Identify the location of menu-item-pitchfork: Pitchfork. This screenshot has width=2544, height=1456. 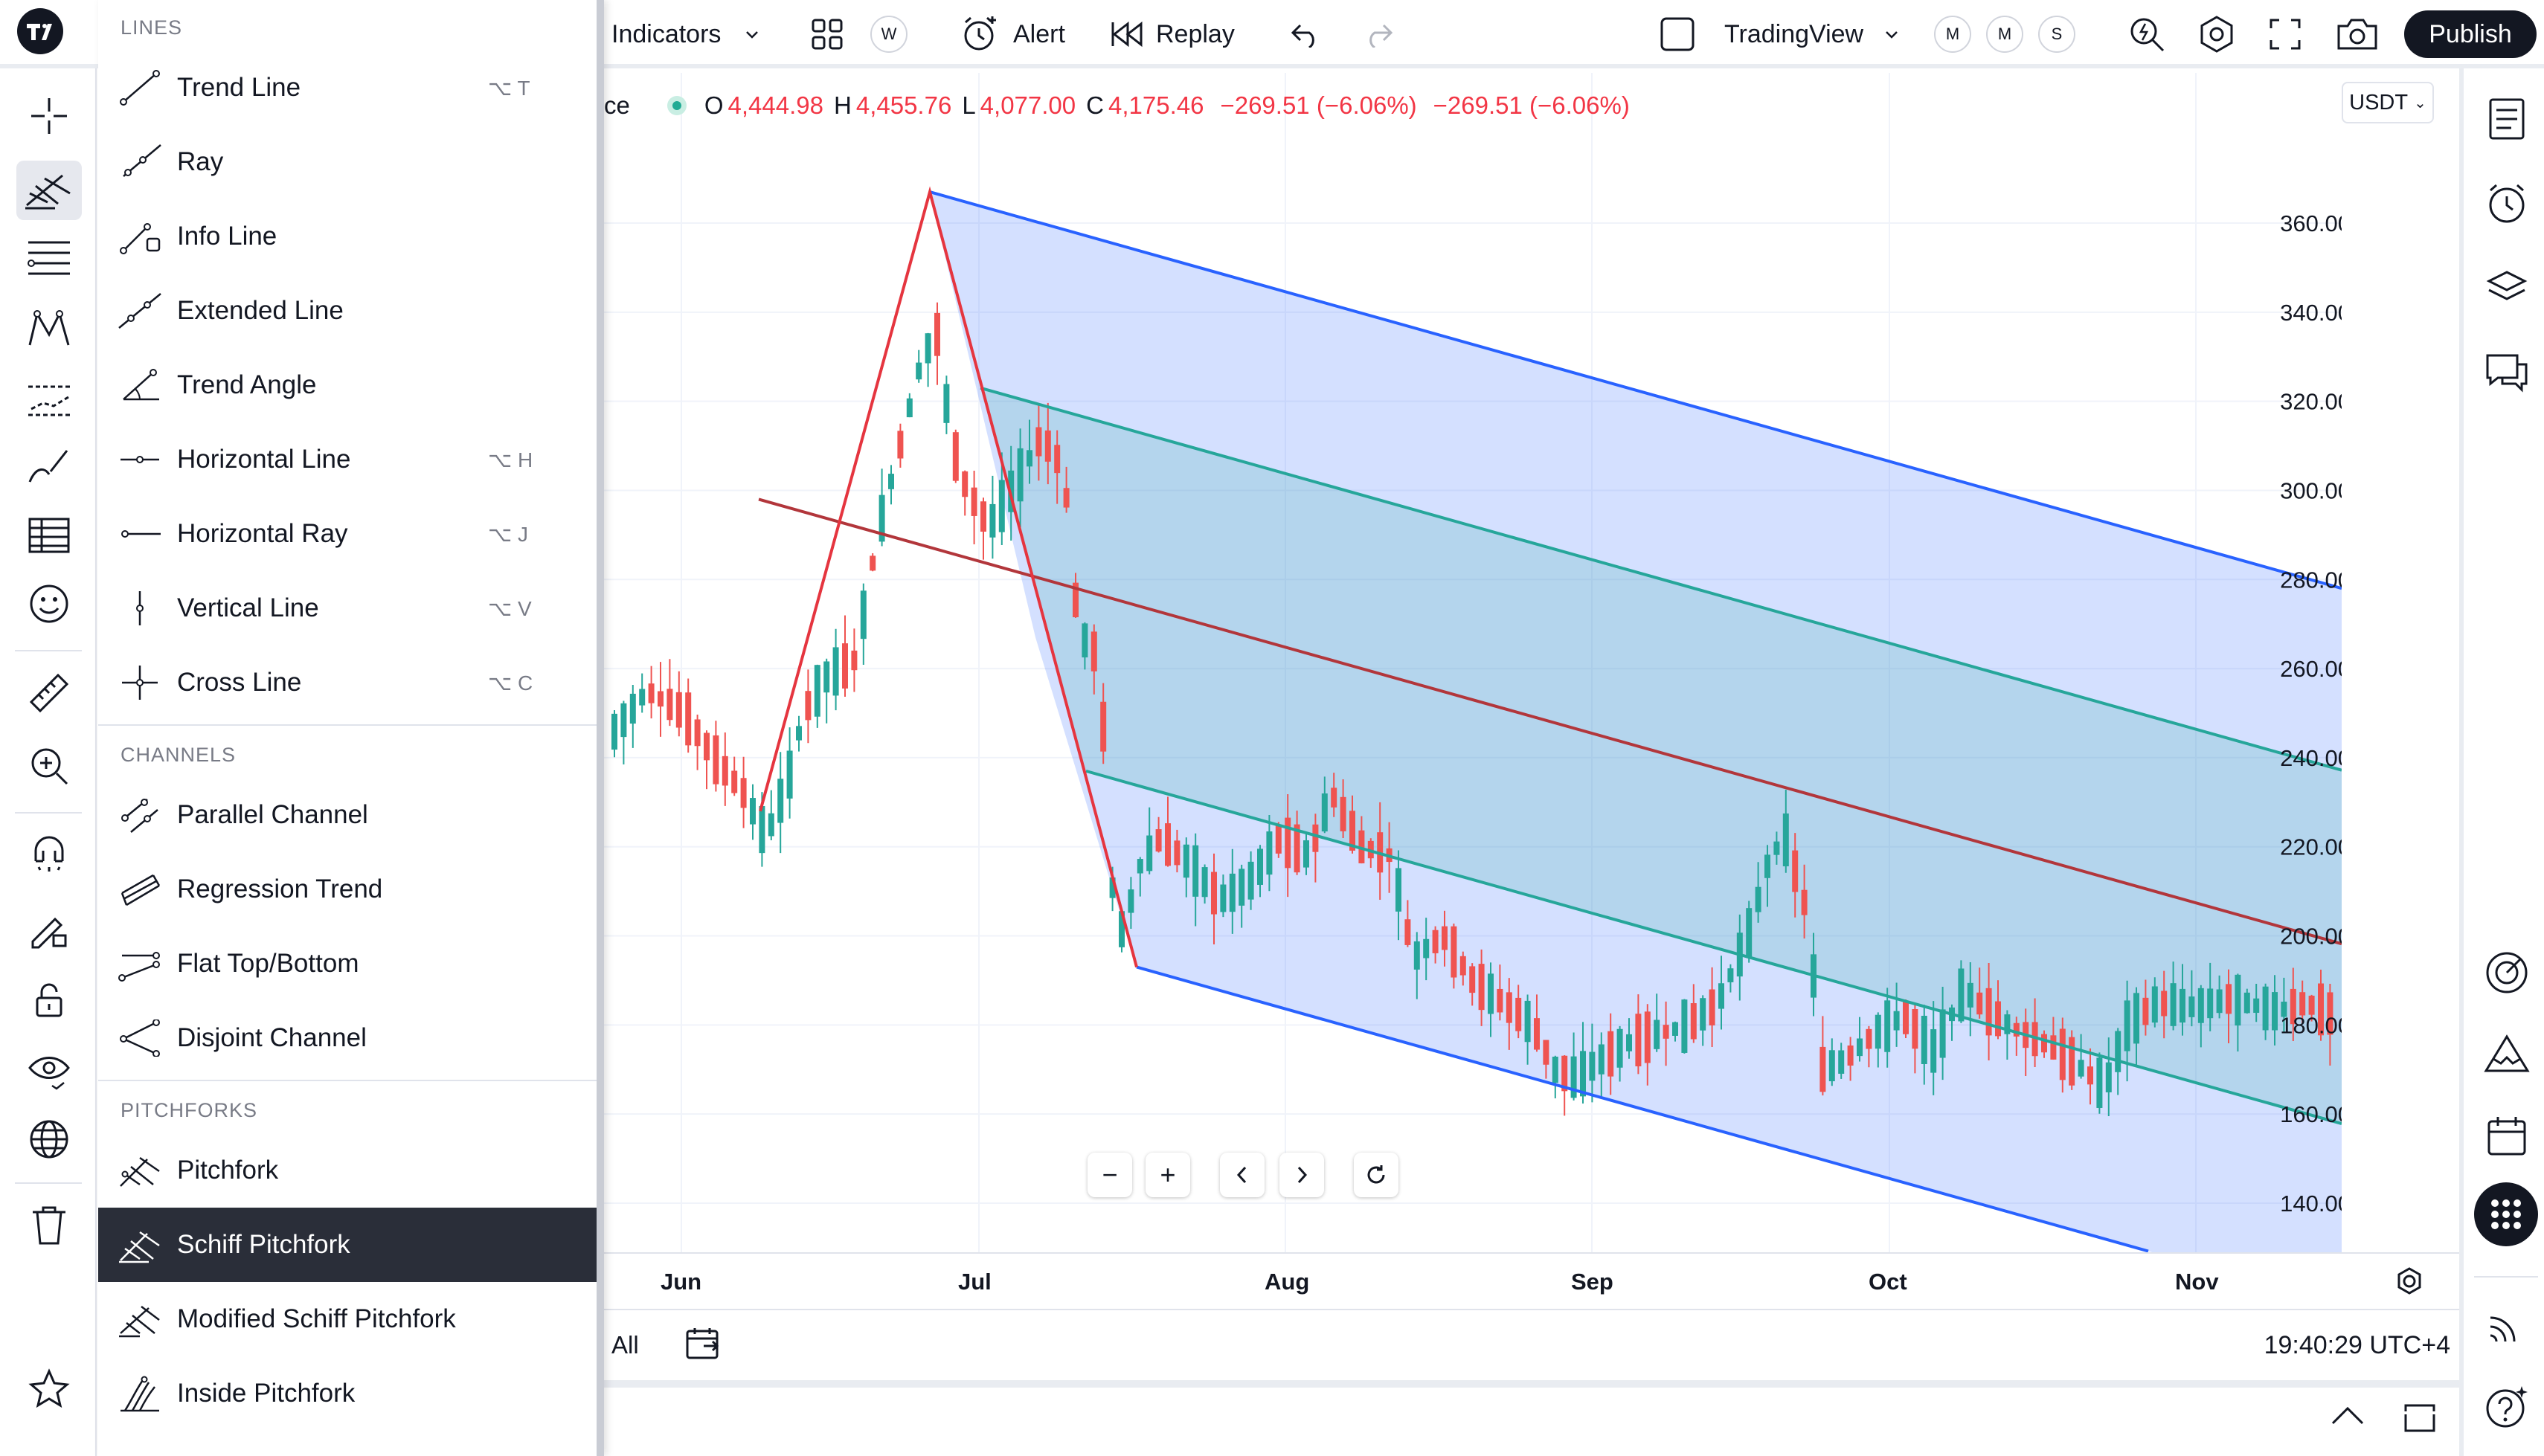
(347, 1171).